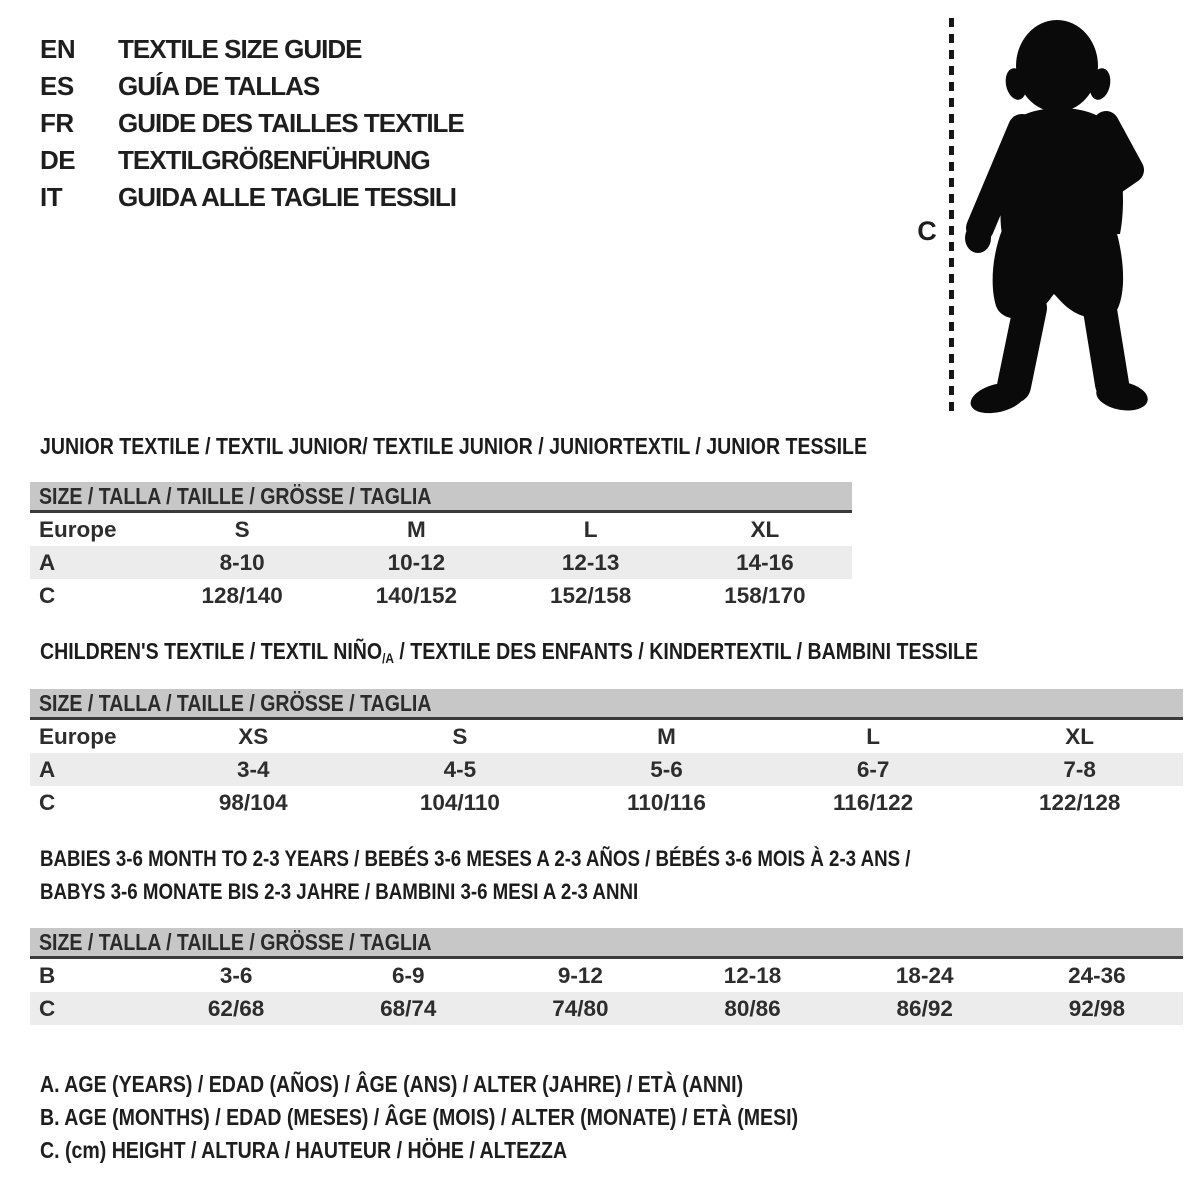 The width and height of the screenshot is (1200, 1200). What do you see at coordinates (924, 975) in the screenshot?
I see `size-cell: 18-24` at bounding box center [924, 975].